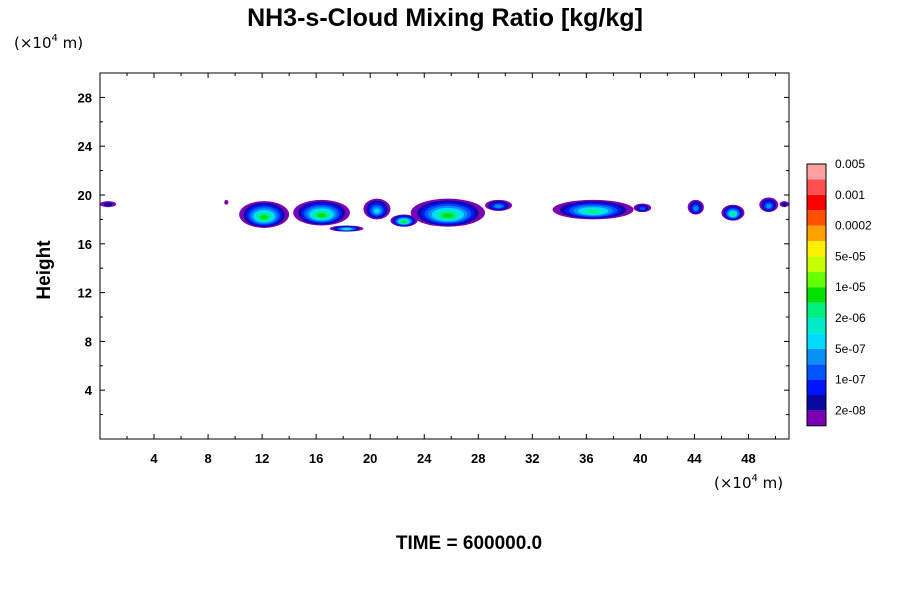  What do you see at coordinates (85, 293) in the screenshot?
I see `y-tick-label: 12` at bounding box center [85, 293].